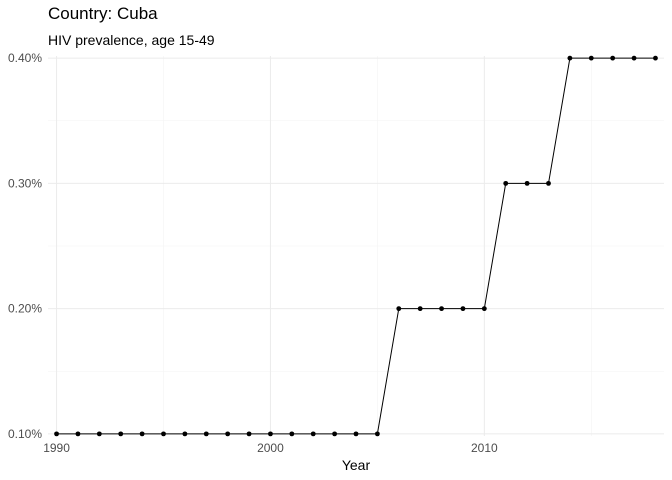  What do you see at coordinates (25, 434) in the screenshot?
I see `y-tick-label: 0.10%` at bounding box center [25, 434].